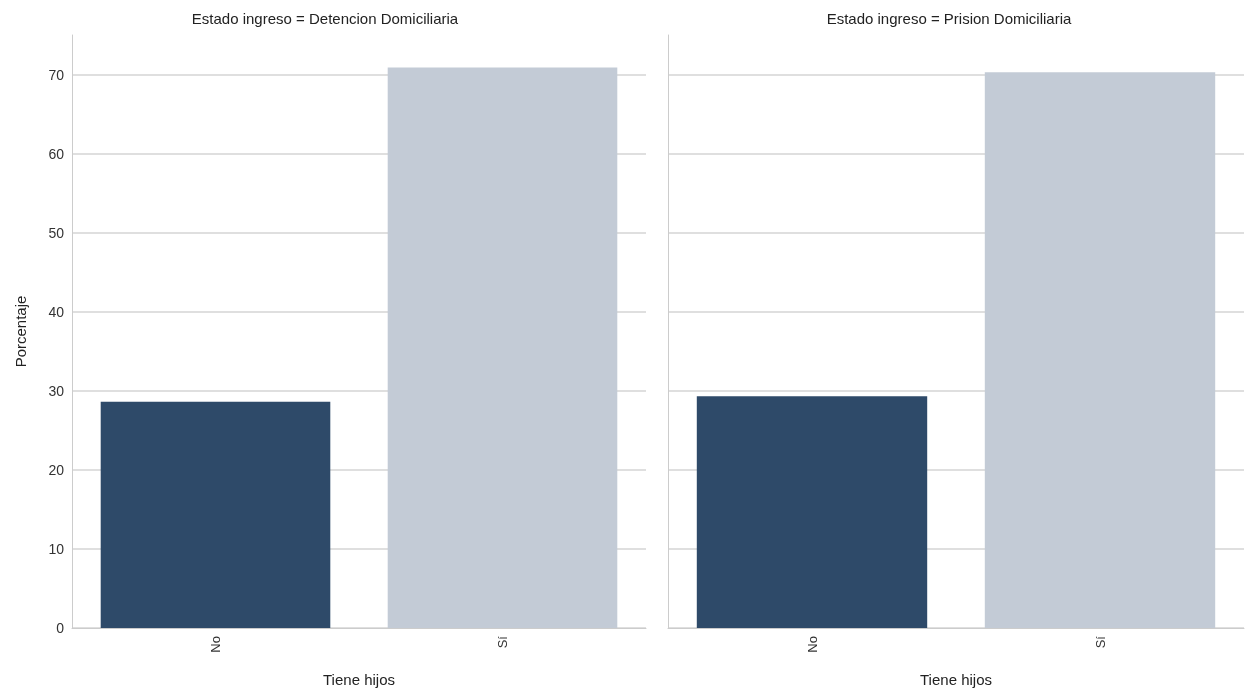 This screenshot has width=1248, height=696. Describe the element at coordinates (56, 311) in the screenshot. I see `y-tick-label: 40` at that location.